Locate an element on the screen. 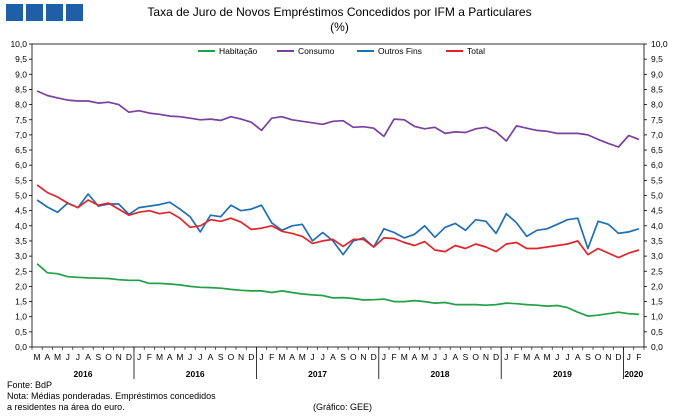  y-tick-label-right: 7,0 is located at coordinates (657, 135).